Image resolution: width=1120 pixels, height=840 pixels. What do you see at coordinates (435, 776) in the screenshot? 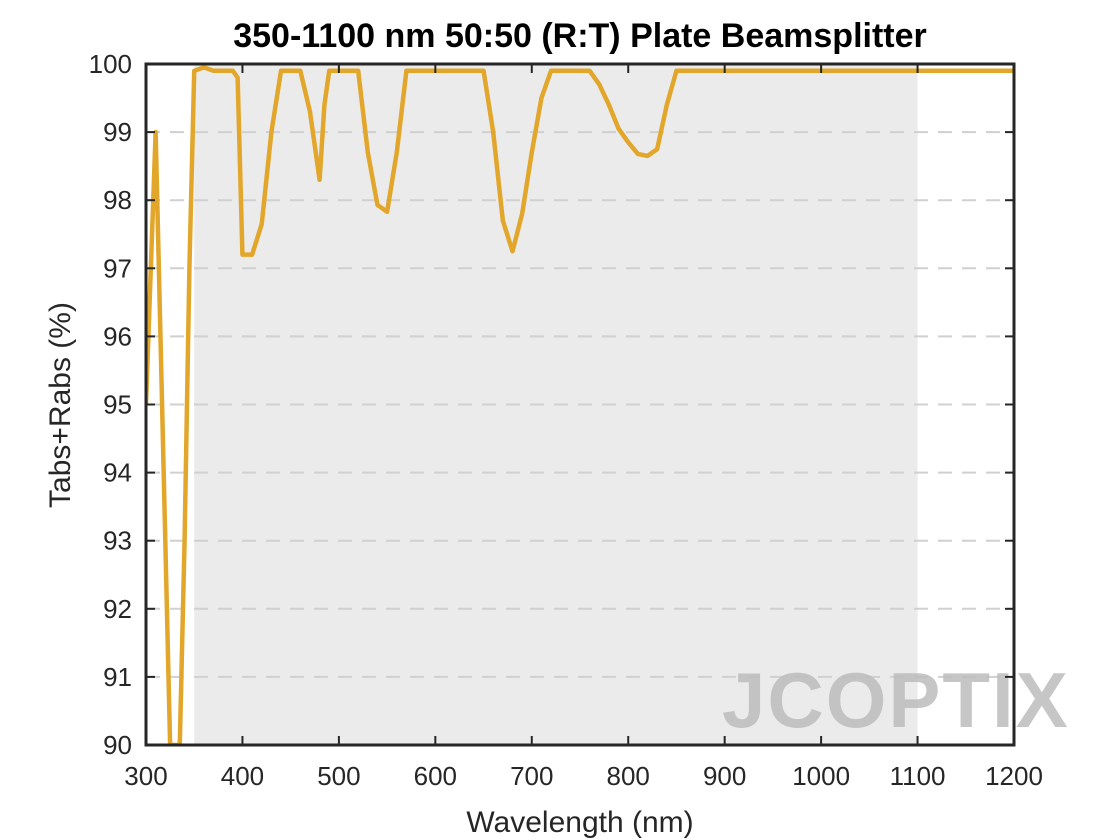
I see `x-tick-label: 600` at bounding box center [435, 776].